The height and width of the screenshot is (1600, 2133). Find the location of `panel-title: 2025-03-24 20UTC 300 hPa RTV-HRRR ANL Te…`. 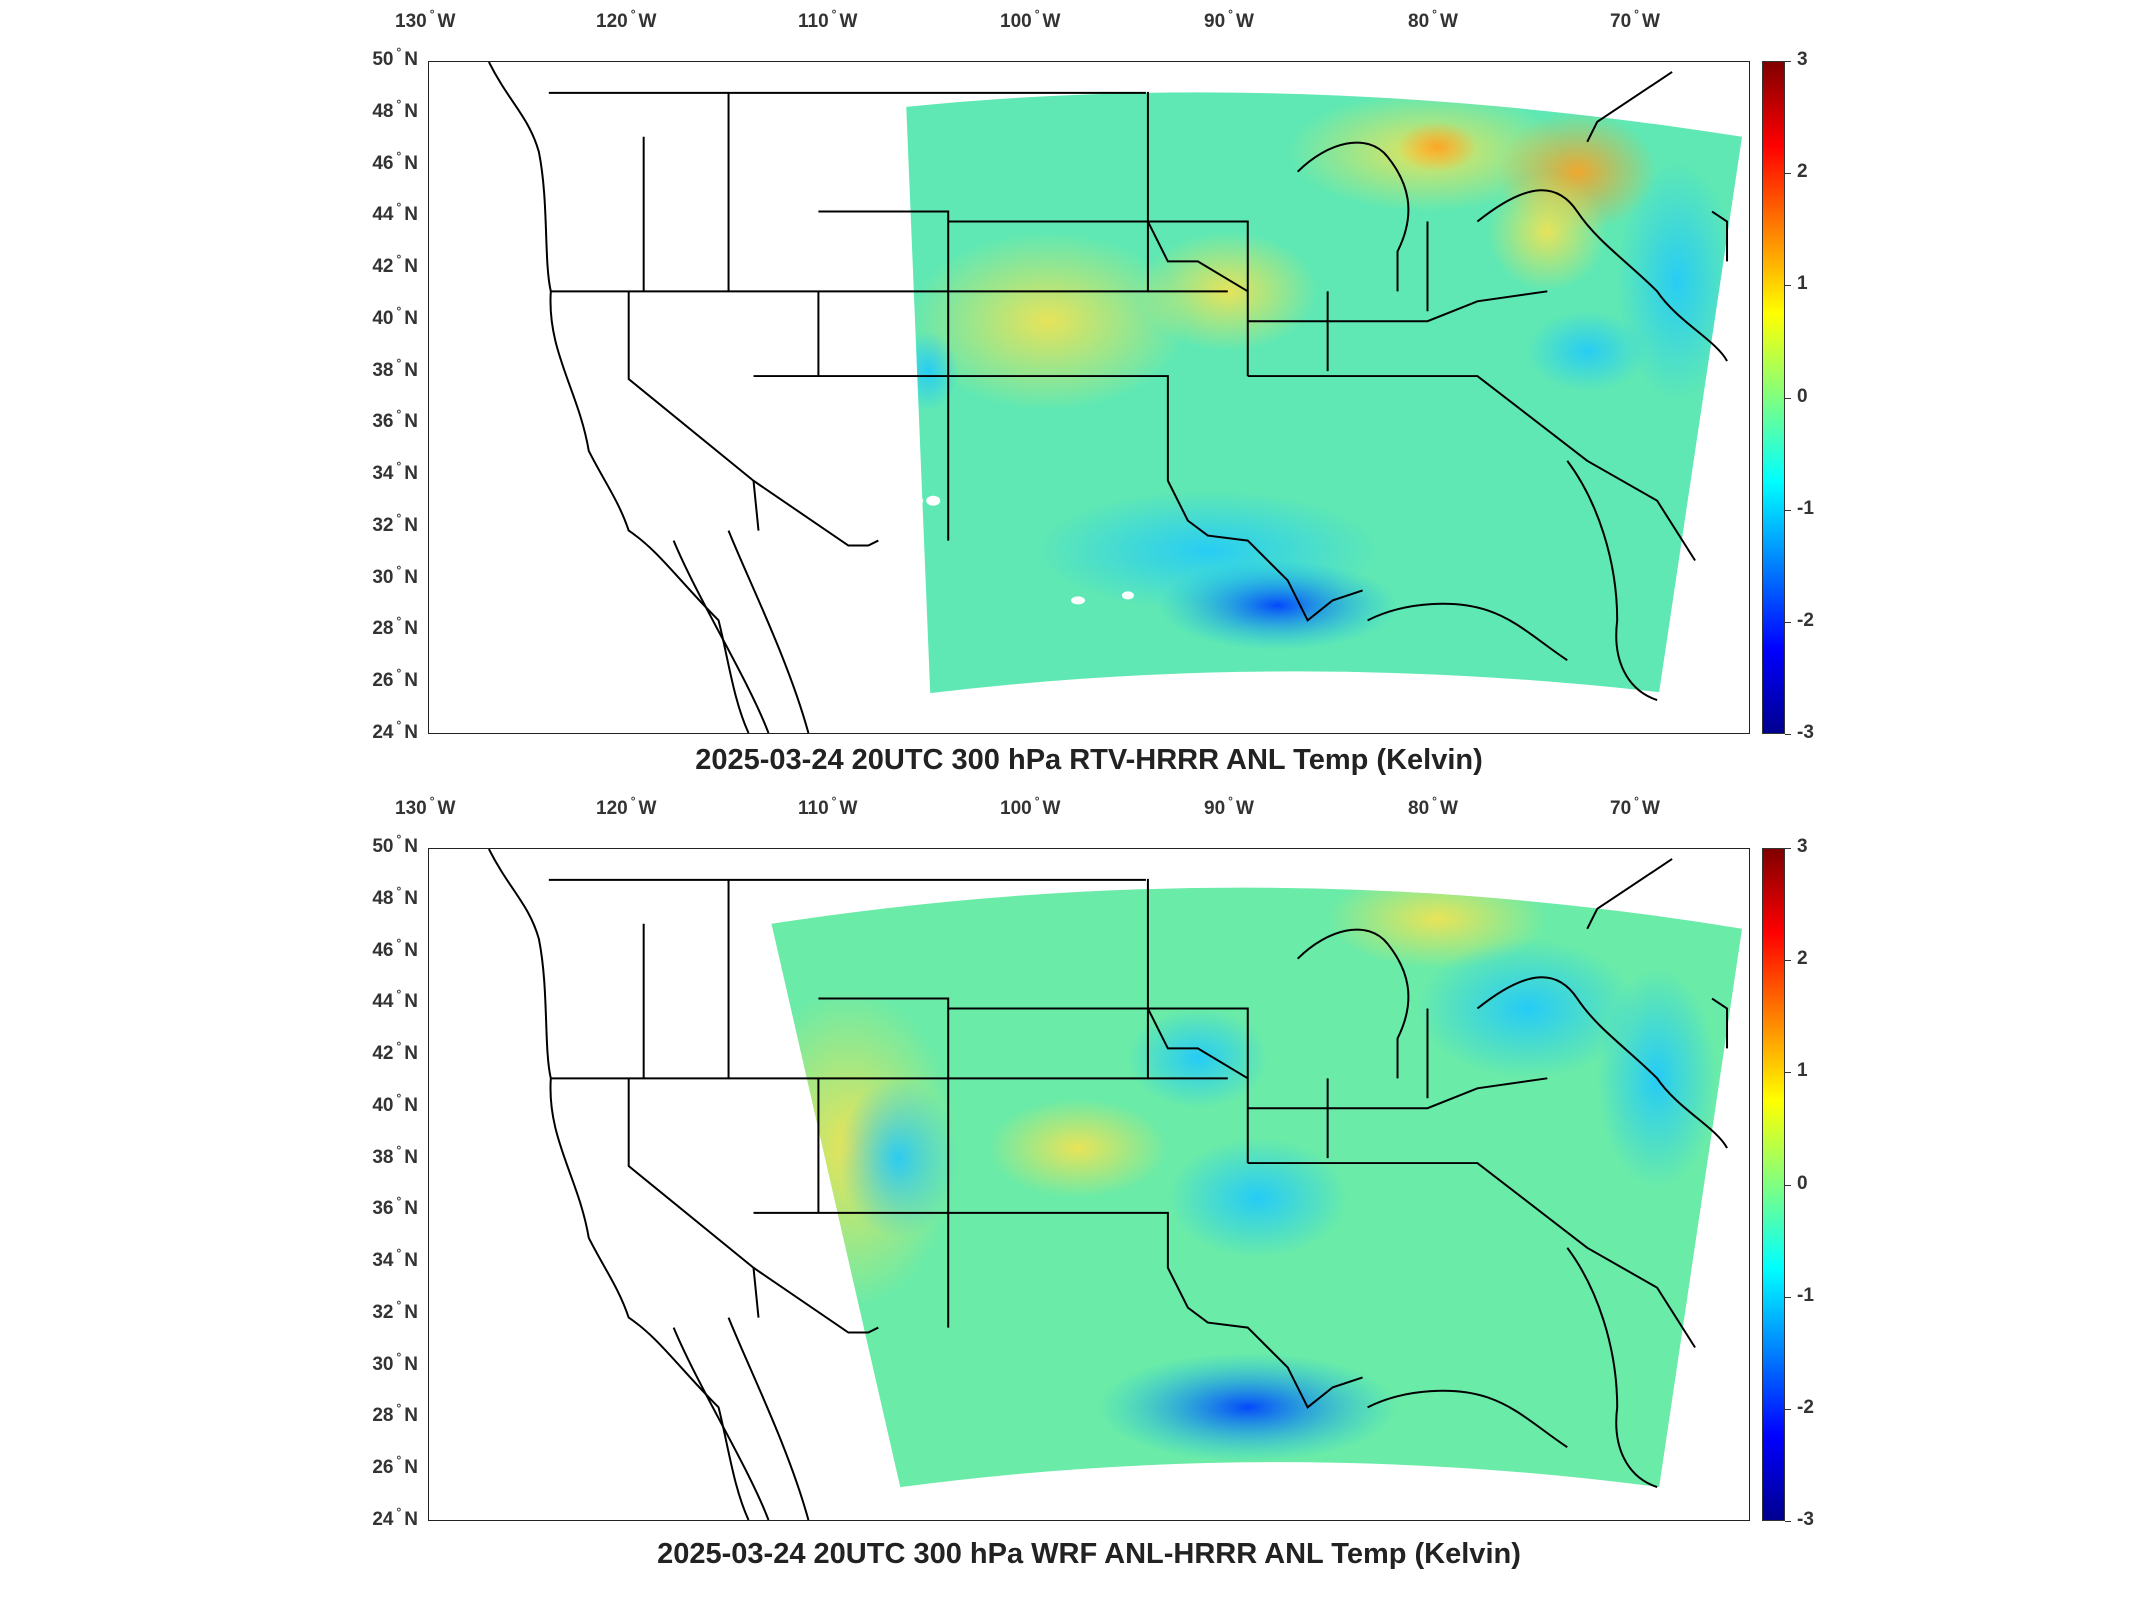

panel-title: 2025-03-24 20UTC 300 hPa RTV-HRRR ANL Te… is located at coordinates (1089, 760).